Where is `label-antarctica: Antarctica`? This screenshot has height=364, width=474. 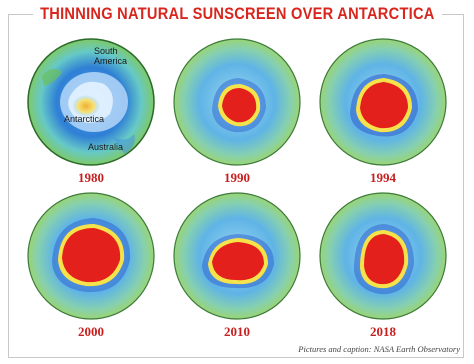 label-antarctica: Antarctica is located at coordinates (84, 119).